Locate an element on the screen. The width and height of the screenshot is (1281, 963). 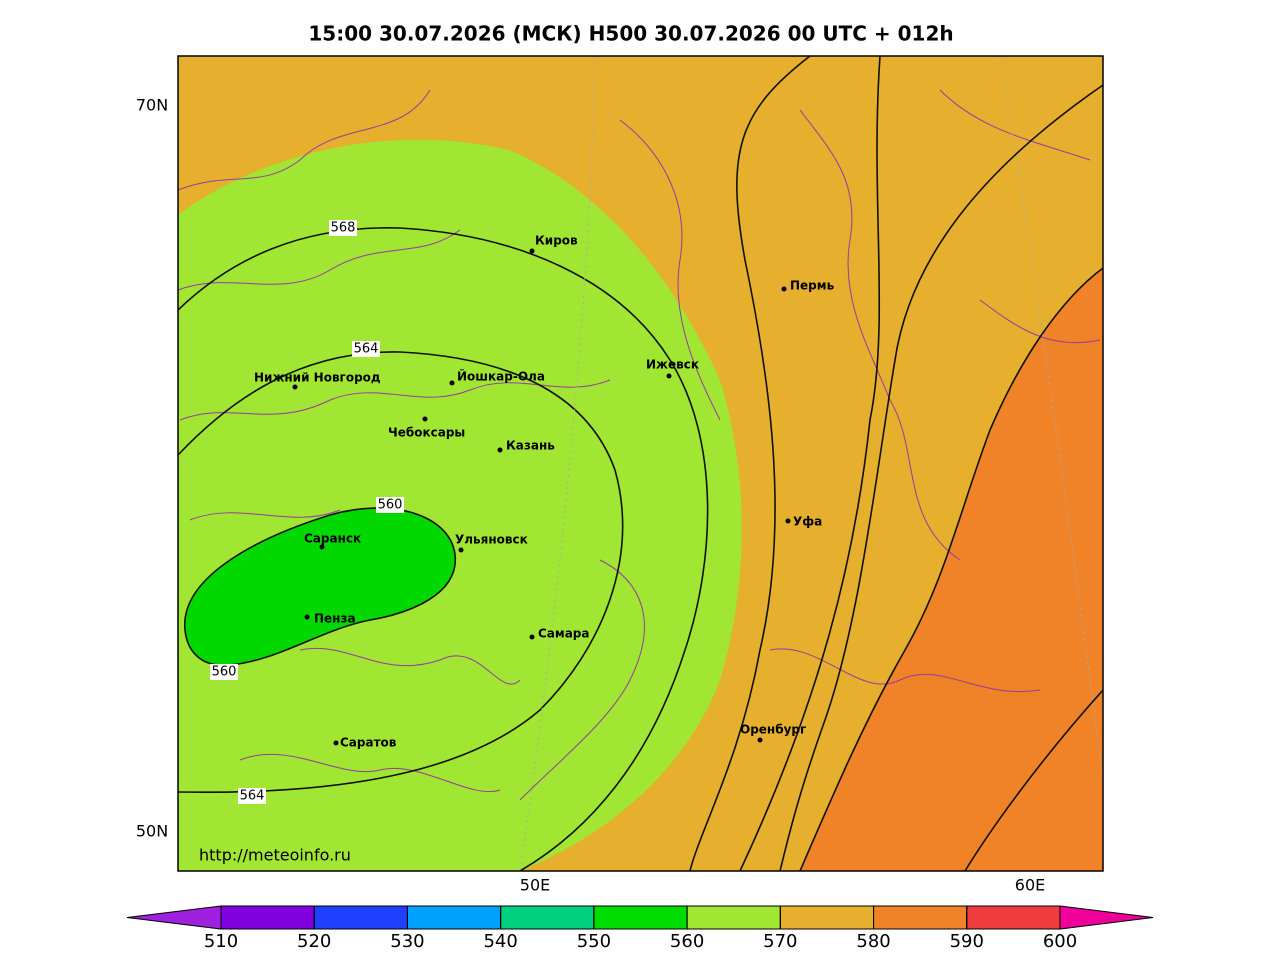
colorbar-tick-label: 560 is located at coordinates (687, 941).